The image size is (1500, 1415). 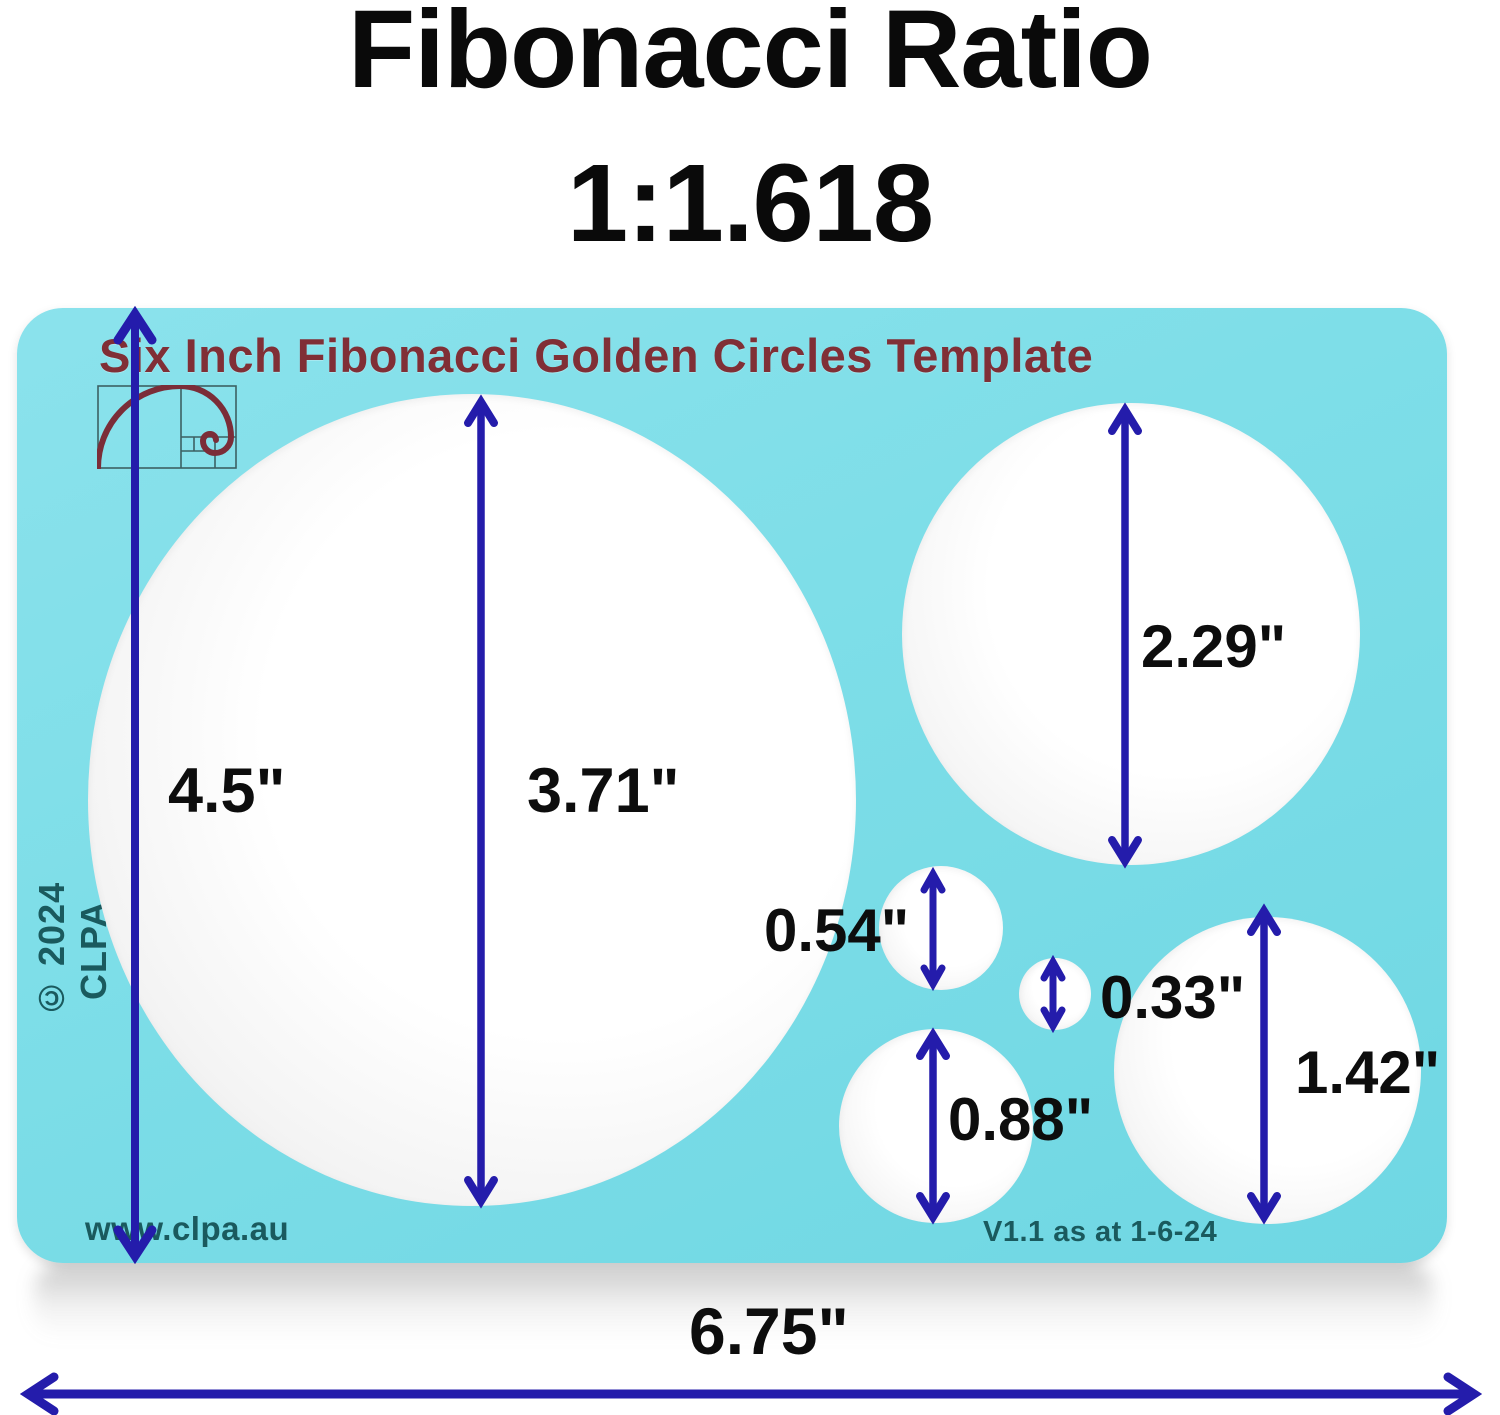 I want to click on stencil-drop-shadow, so click(x=734, y=1301).